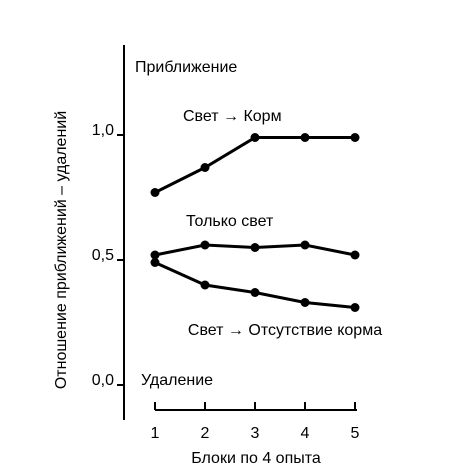  I want to click on x-tick-label: 3, so click(255, 433).